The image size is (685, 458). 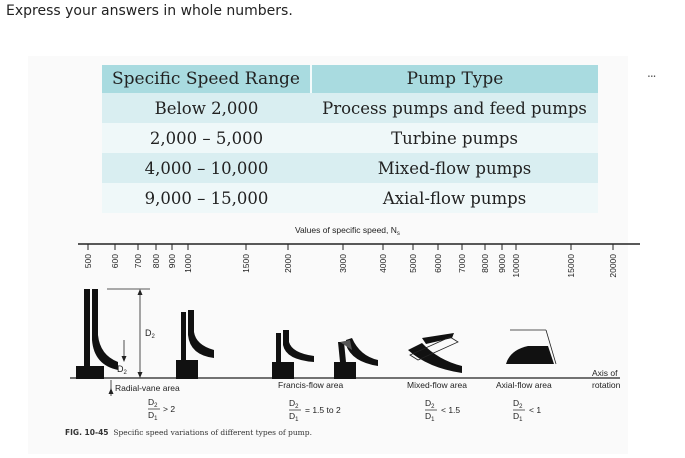 What do you see at coordinates (195, 344) in the screenshot?
I see `radial-impeller-2-shape` at bounding box center [195, 344].